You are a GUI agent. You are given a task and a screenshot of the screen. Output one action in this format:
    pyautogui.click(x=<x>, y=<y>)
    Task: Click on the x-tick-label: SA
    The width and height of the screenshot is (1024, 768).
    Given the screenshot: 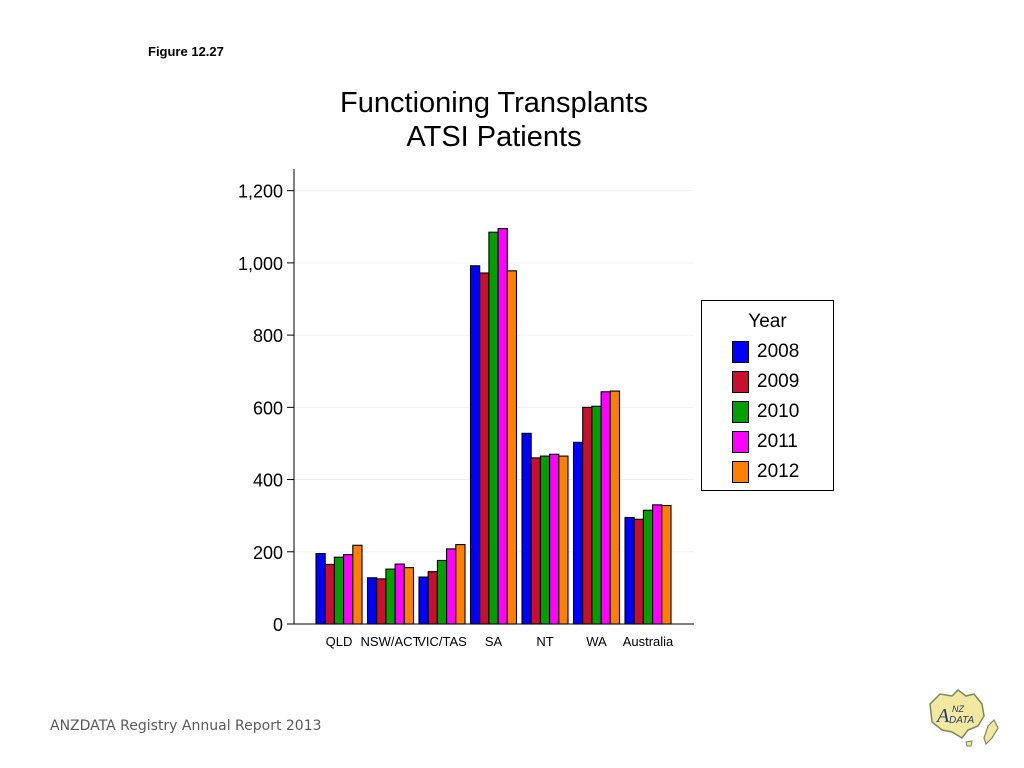 What is the action you would take?
    pyautogui.click(x=494, y=641)
    